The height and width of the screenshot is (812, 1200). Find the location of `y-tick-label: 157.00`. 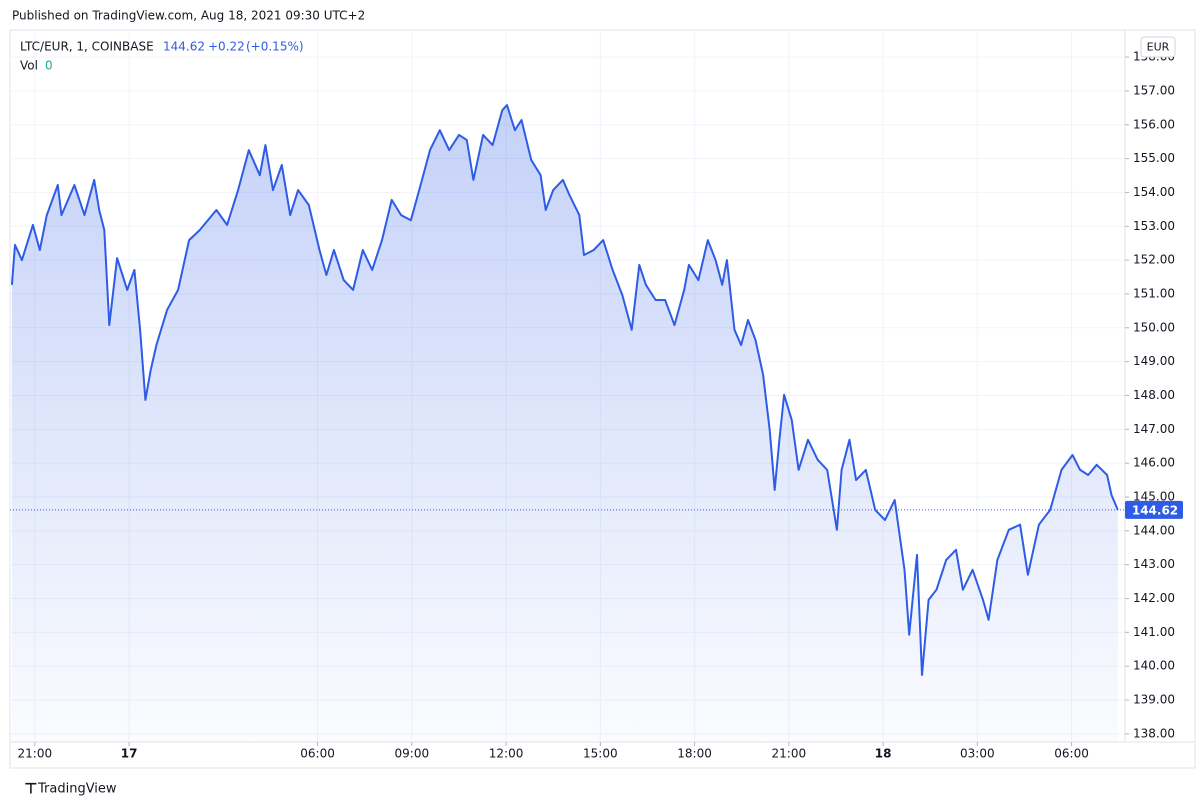

y-tick-label: 157.00 is located at coordinates (1154, 90).